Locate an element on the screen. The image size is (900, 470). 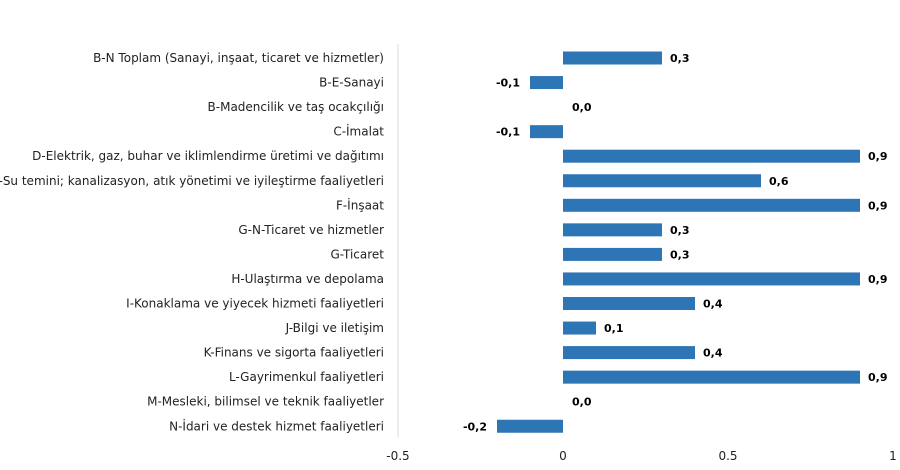
category-label: B-Madencilik ve taş ocakçılığı is located at coordinates (296, 107).